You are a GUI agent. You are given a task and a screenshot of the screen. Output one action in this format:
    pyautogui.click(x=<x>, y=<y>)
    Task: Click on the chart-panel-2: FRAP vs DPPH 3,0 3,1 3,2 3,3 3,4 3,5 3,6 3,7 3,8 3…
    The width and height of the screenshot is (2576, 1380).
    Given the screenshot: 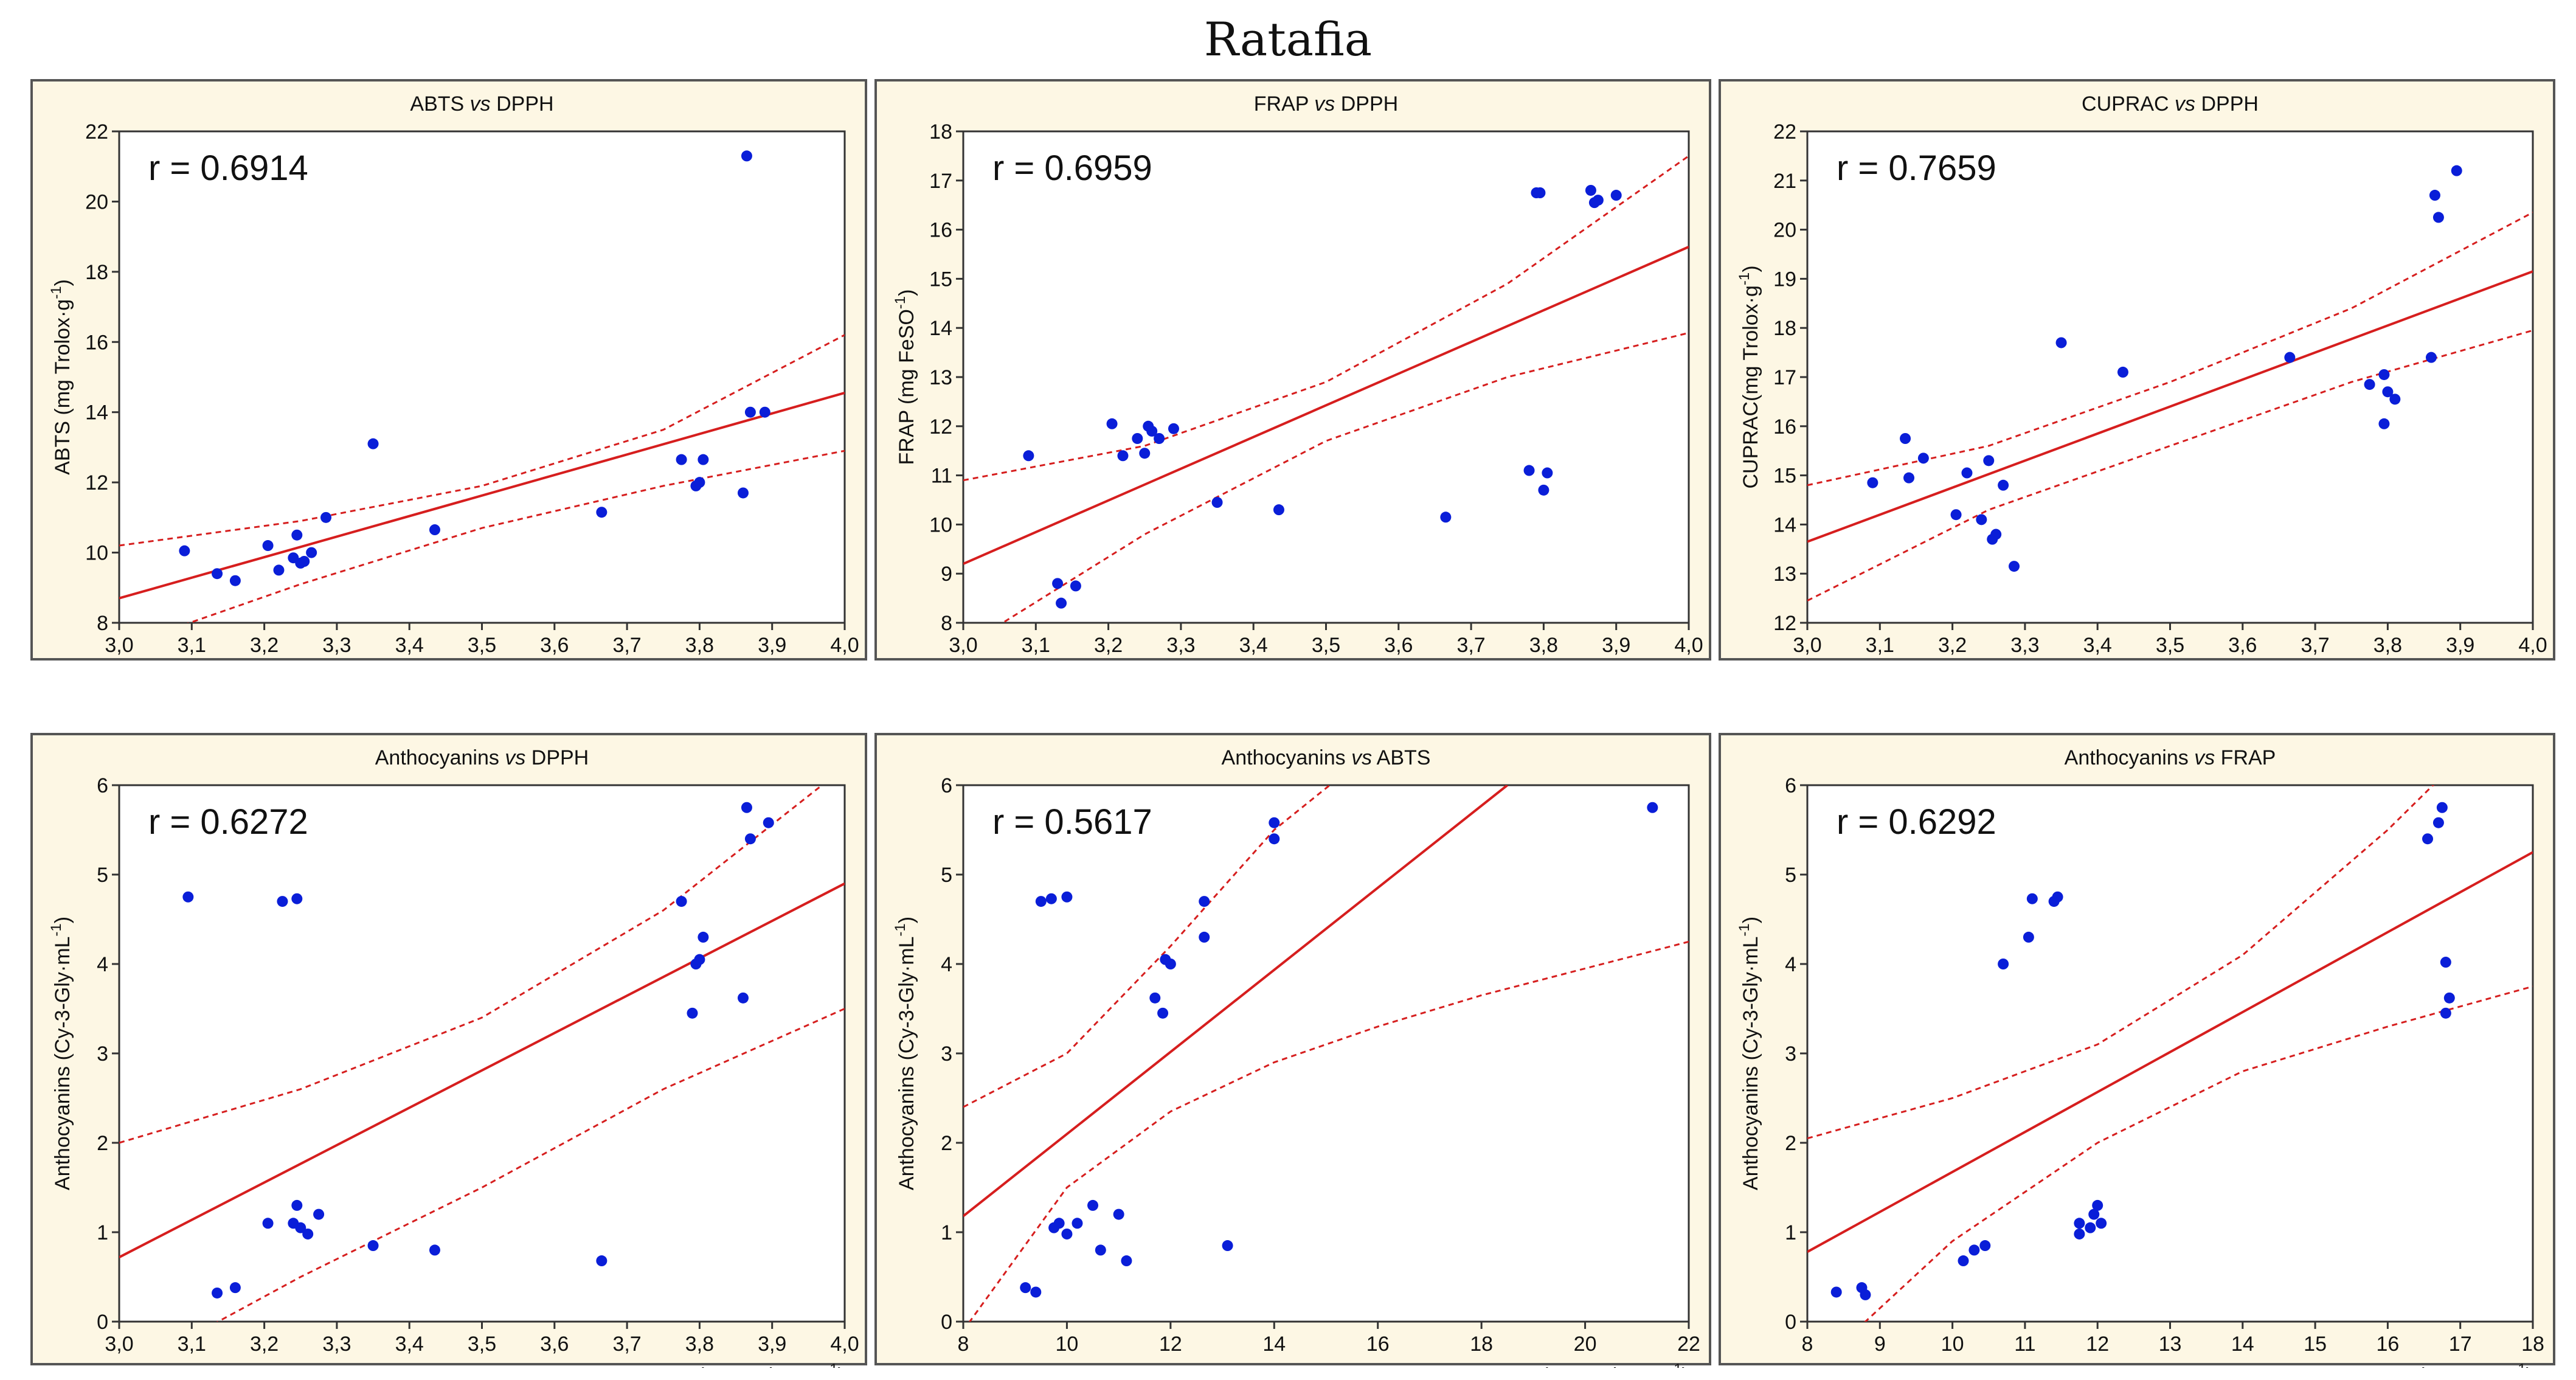 What is the action you would take?
    pyautogui.click(x=1292, y=371)
    